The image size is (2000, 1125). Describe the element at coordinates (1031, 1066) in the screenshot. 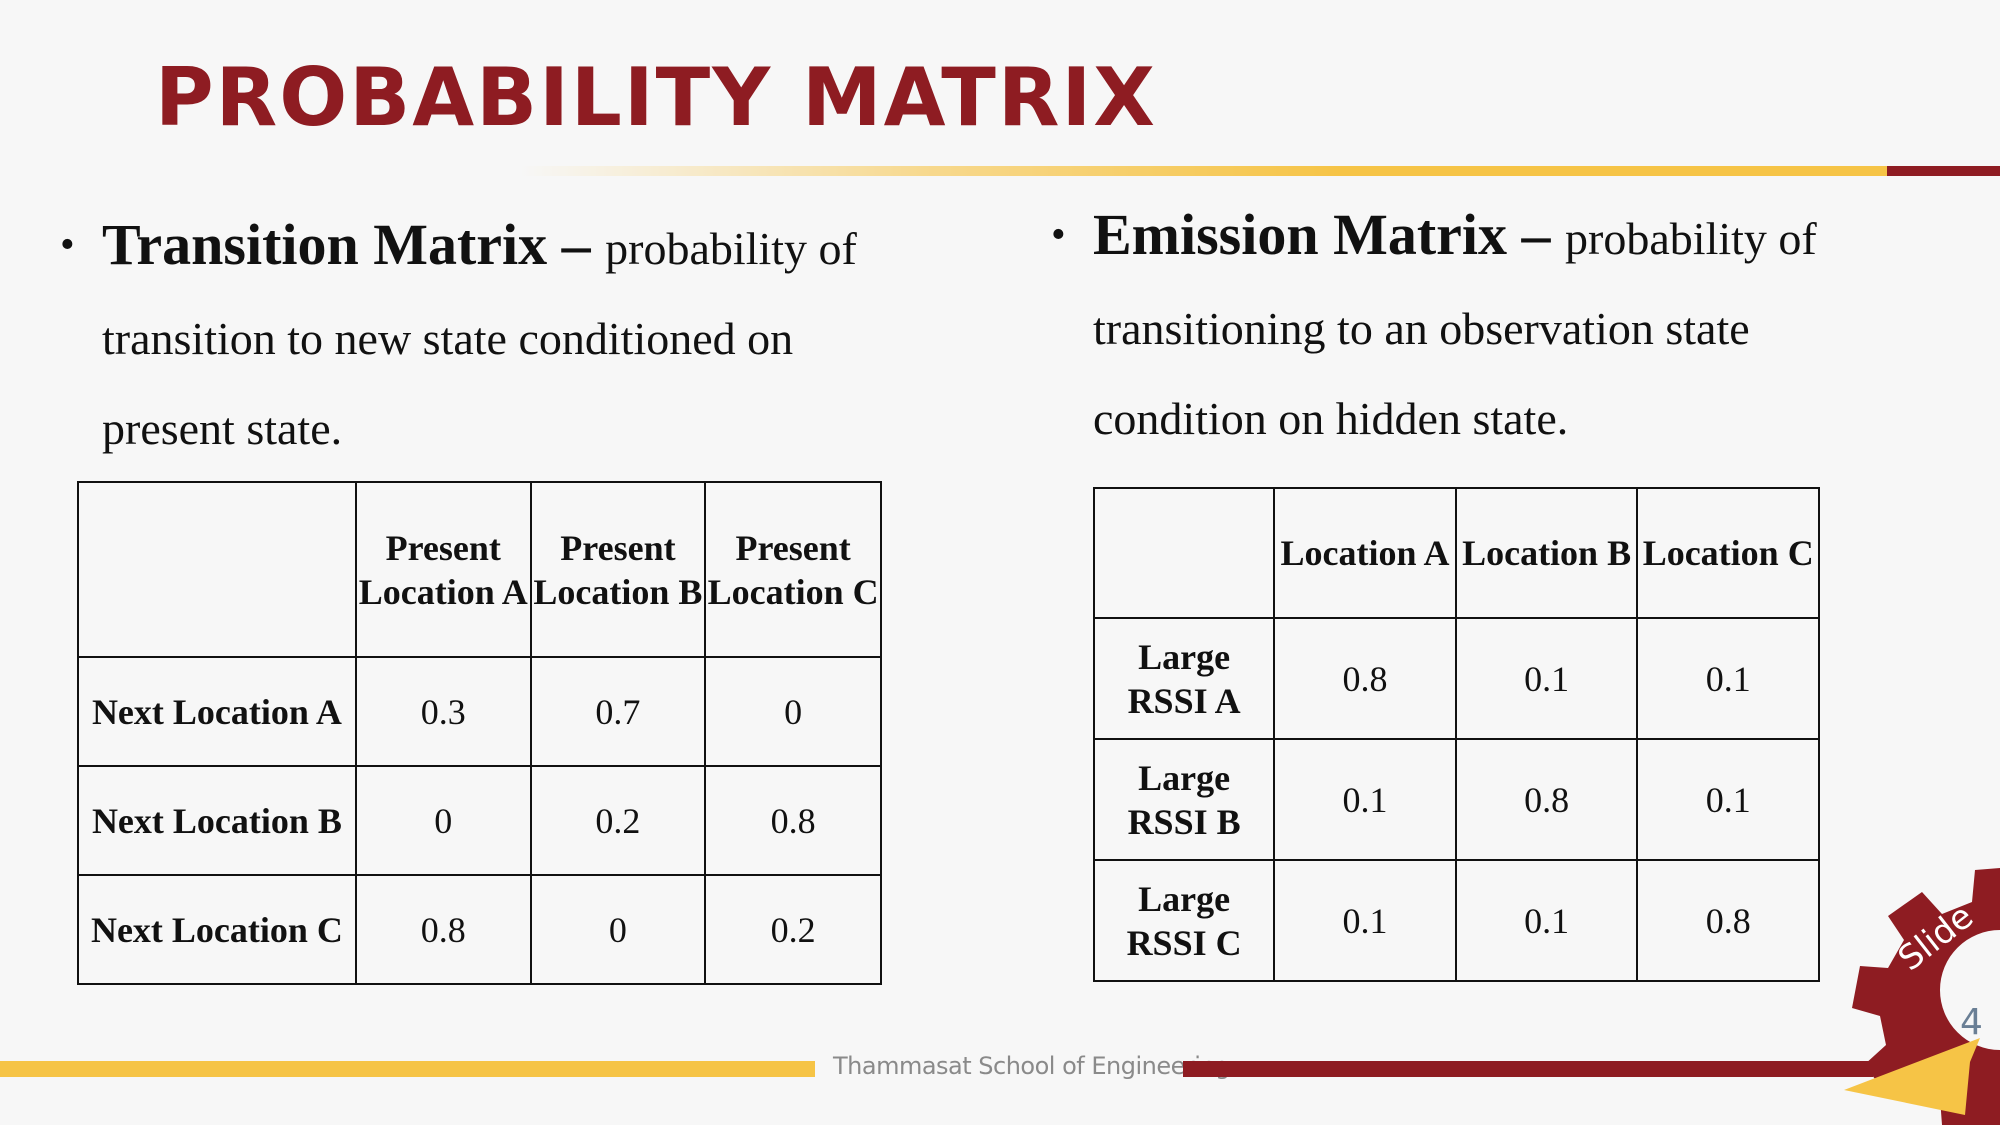

I see `footer-school-name: Thammasat School of Engineering` at that location.